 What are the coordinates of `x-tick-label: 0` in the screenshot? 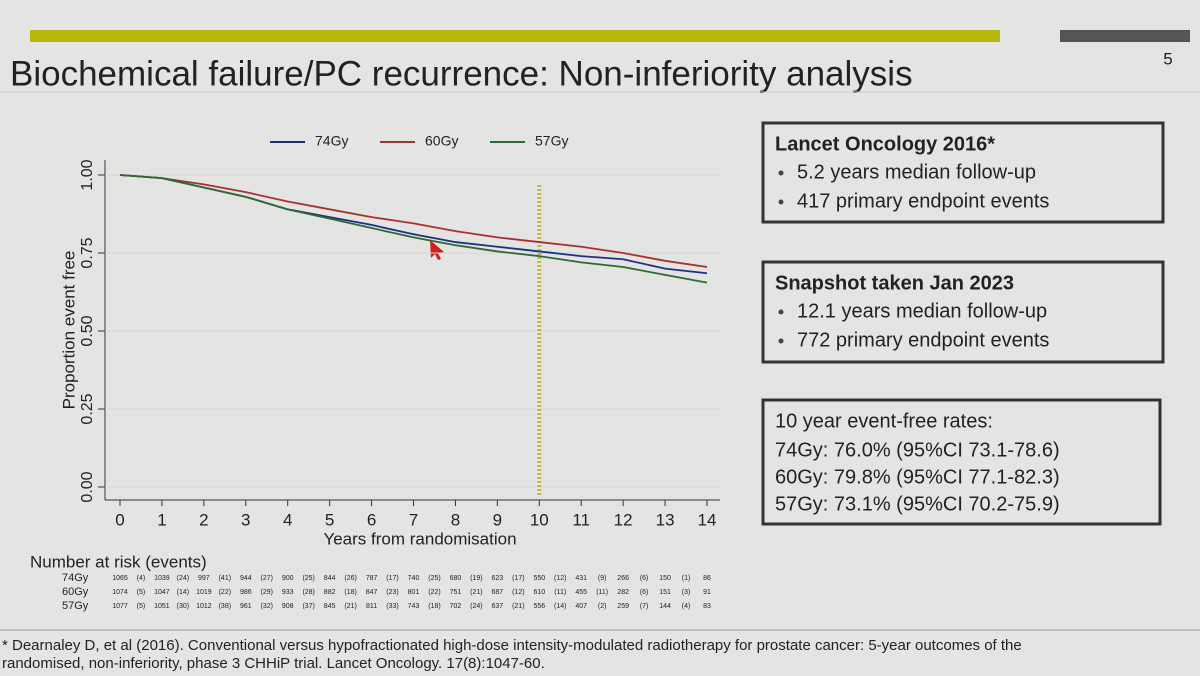 It's located at (119, 519).